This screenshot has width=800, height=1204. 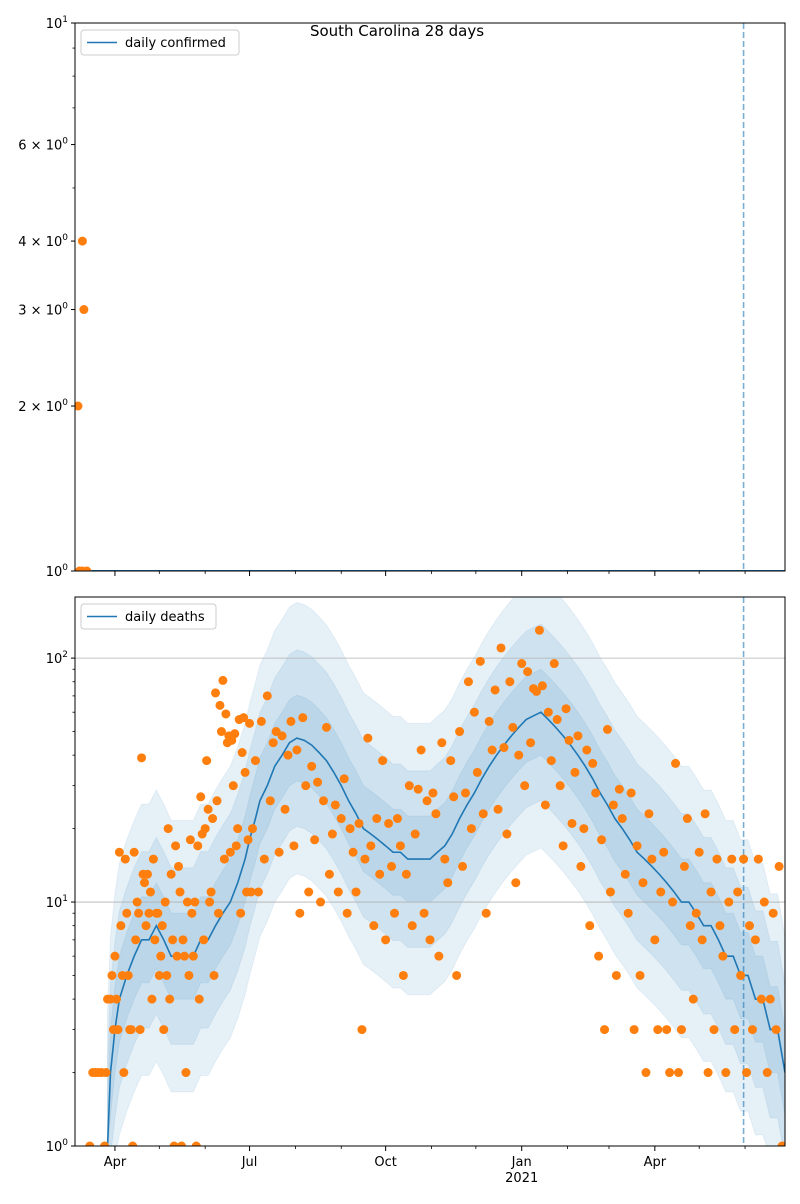 I want to click on x-tick-label: Oct, so click(x=385, y=1162).